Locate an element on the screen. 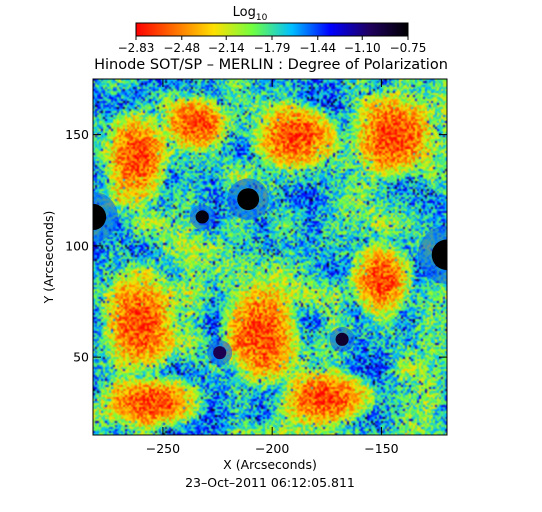  colorbar-tick-label: −1.10 is located at coordinates (362, 48).